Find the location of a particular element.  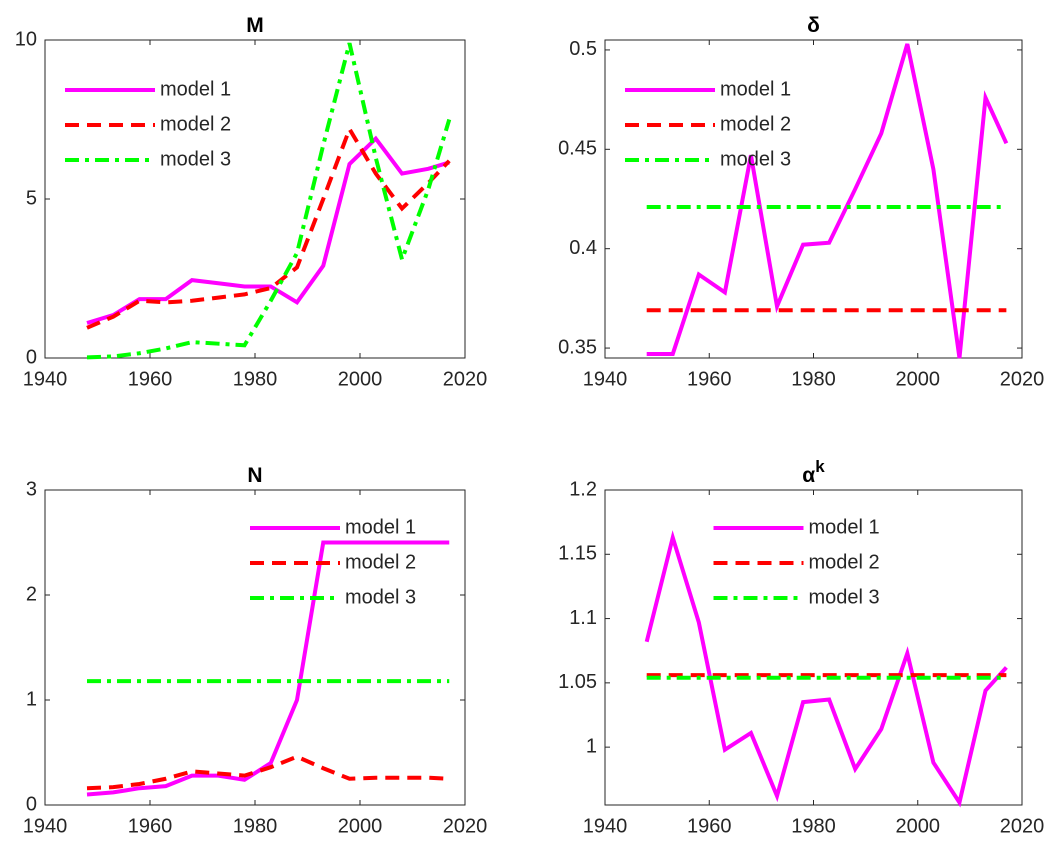

y-tick-label: 0.45 is located at coordinates (577, 149).